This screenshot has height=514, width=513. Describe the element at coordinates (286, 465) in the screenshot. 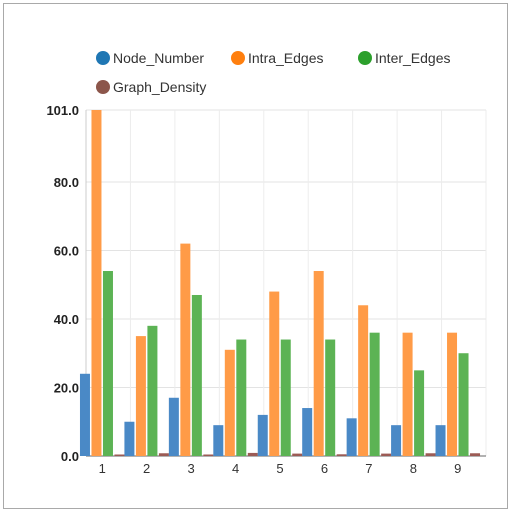

I see `x-axis: 1 2 3 4 5 6 7 8 9` at that location.